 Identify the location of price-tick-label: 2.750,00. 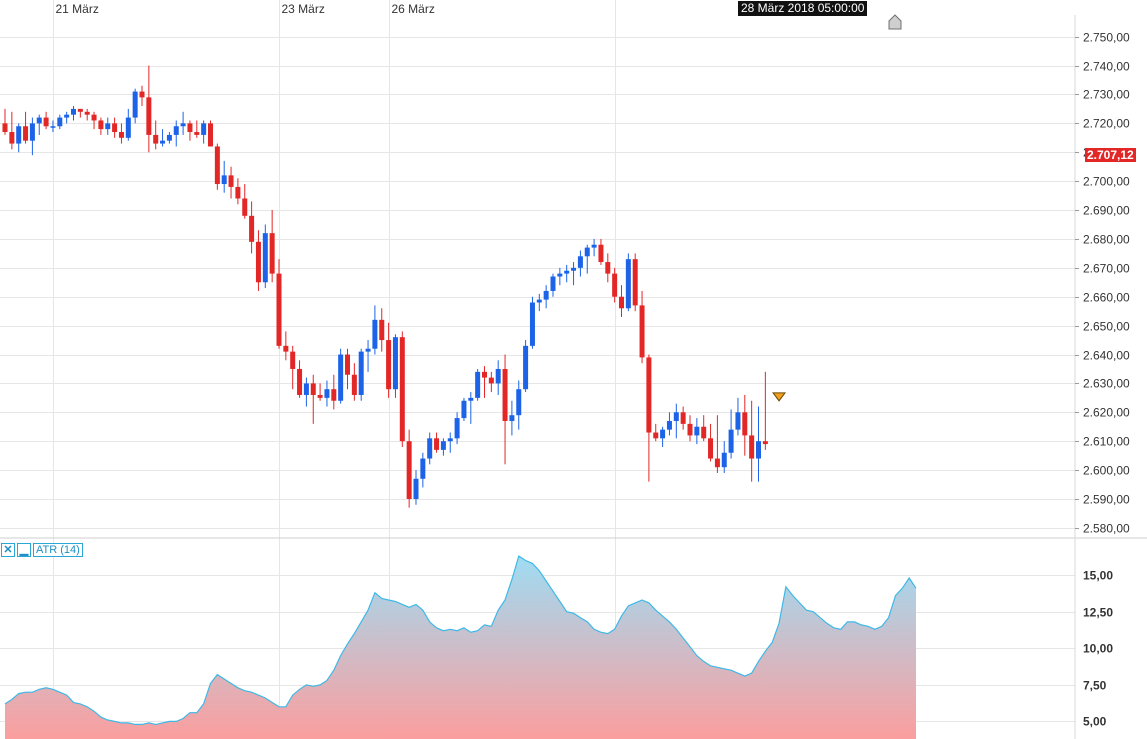
(1106, 38).